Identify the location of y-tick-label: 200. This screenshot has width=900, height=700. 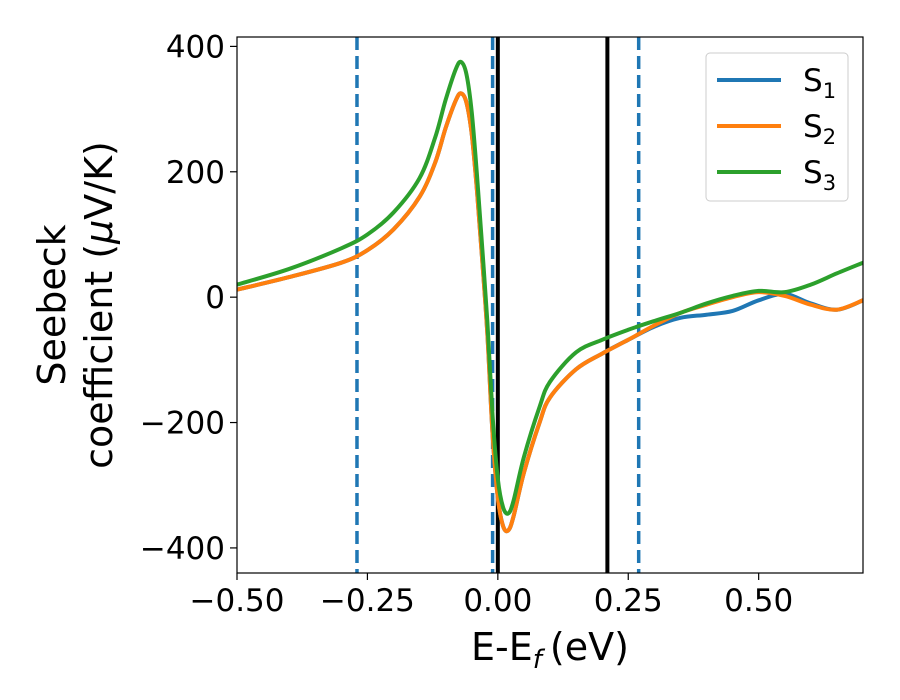
(195, 173).